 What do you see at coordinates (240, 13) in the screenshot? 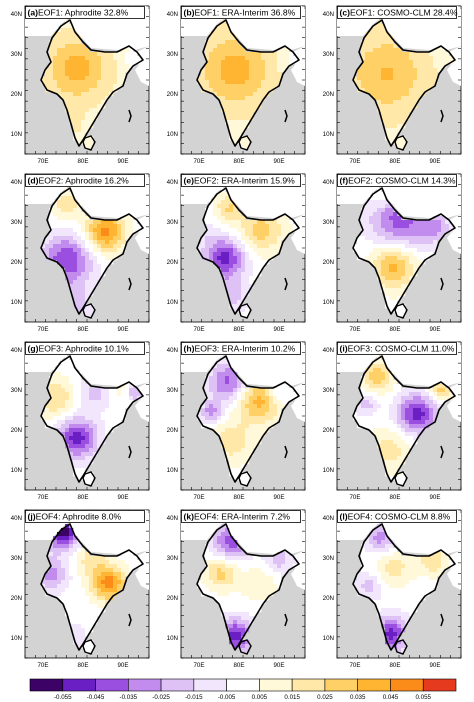
I see `panel-title: (b)EOF1: ERA-Interim 36.8%` at bounding box center [240, 13].